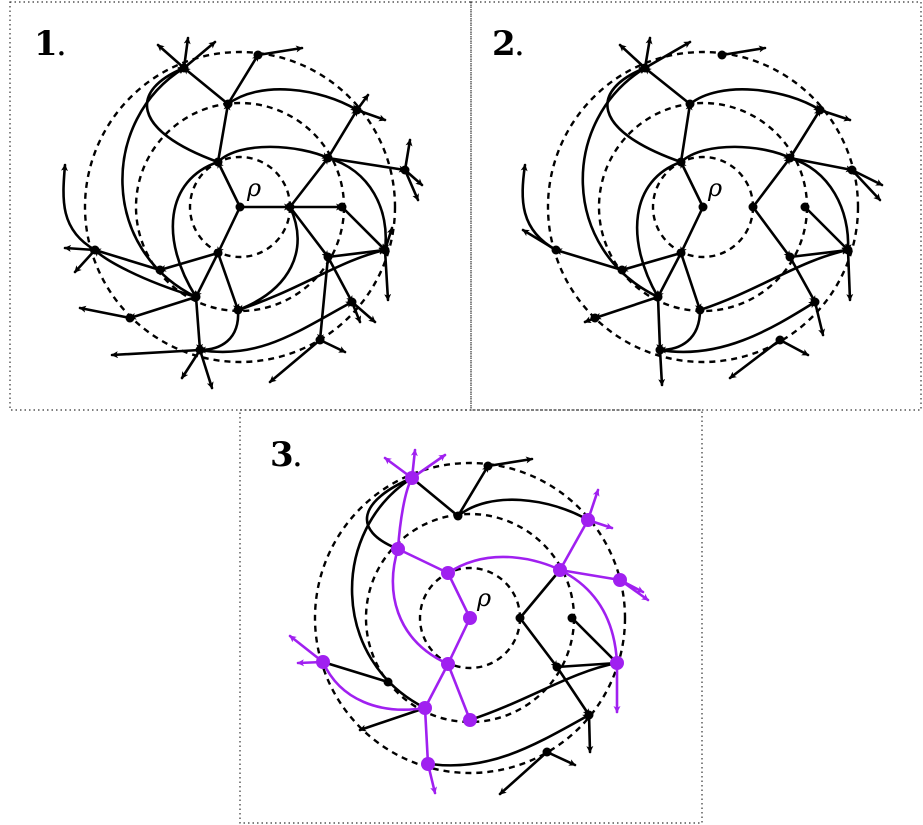 This screenshot has width=923, height=825. I want to click on panel-3-root-label: ρ, so click(483, 598).